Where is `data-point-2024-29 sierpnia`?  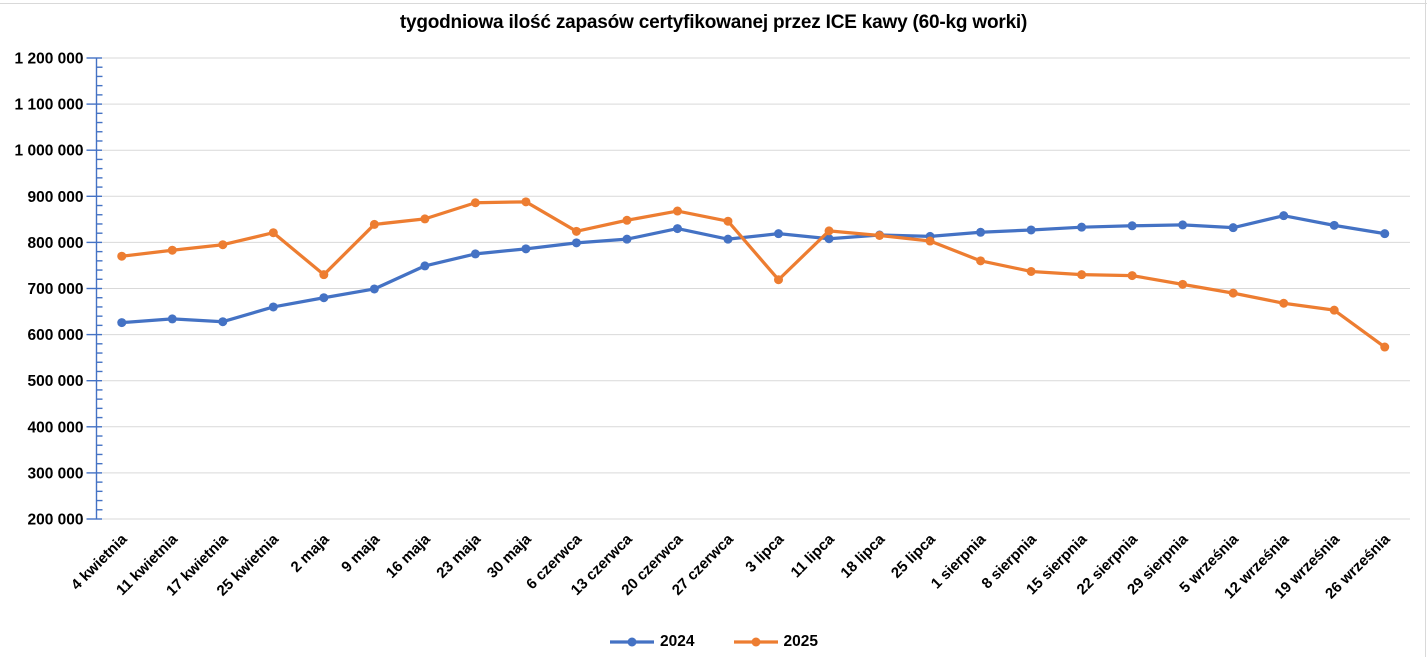
data-point-2024-29 sierpnia is located at coordinates (1183, 225).